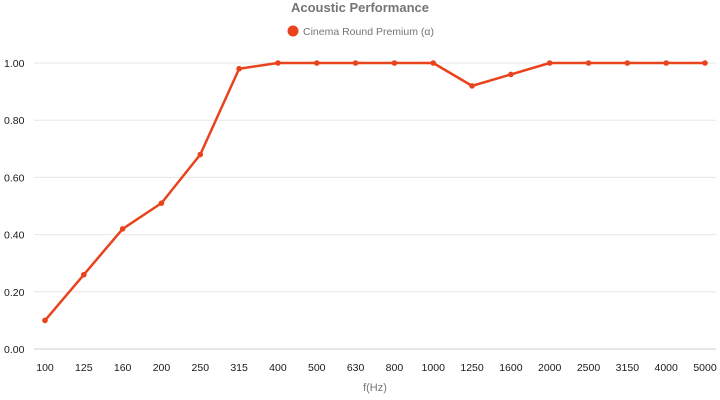 Image resolution: width=720 pixels, height=400 pixels. What do you see at coordinates (628, 368) in the screenshot?
I see `x-tick-label: 3150` at bounding box center [628, 368].